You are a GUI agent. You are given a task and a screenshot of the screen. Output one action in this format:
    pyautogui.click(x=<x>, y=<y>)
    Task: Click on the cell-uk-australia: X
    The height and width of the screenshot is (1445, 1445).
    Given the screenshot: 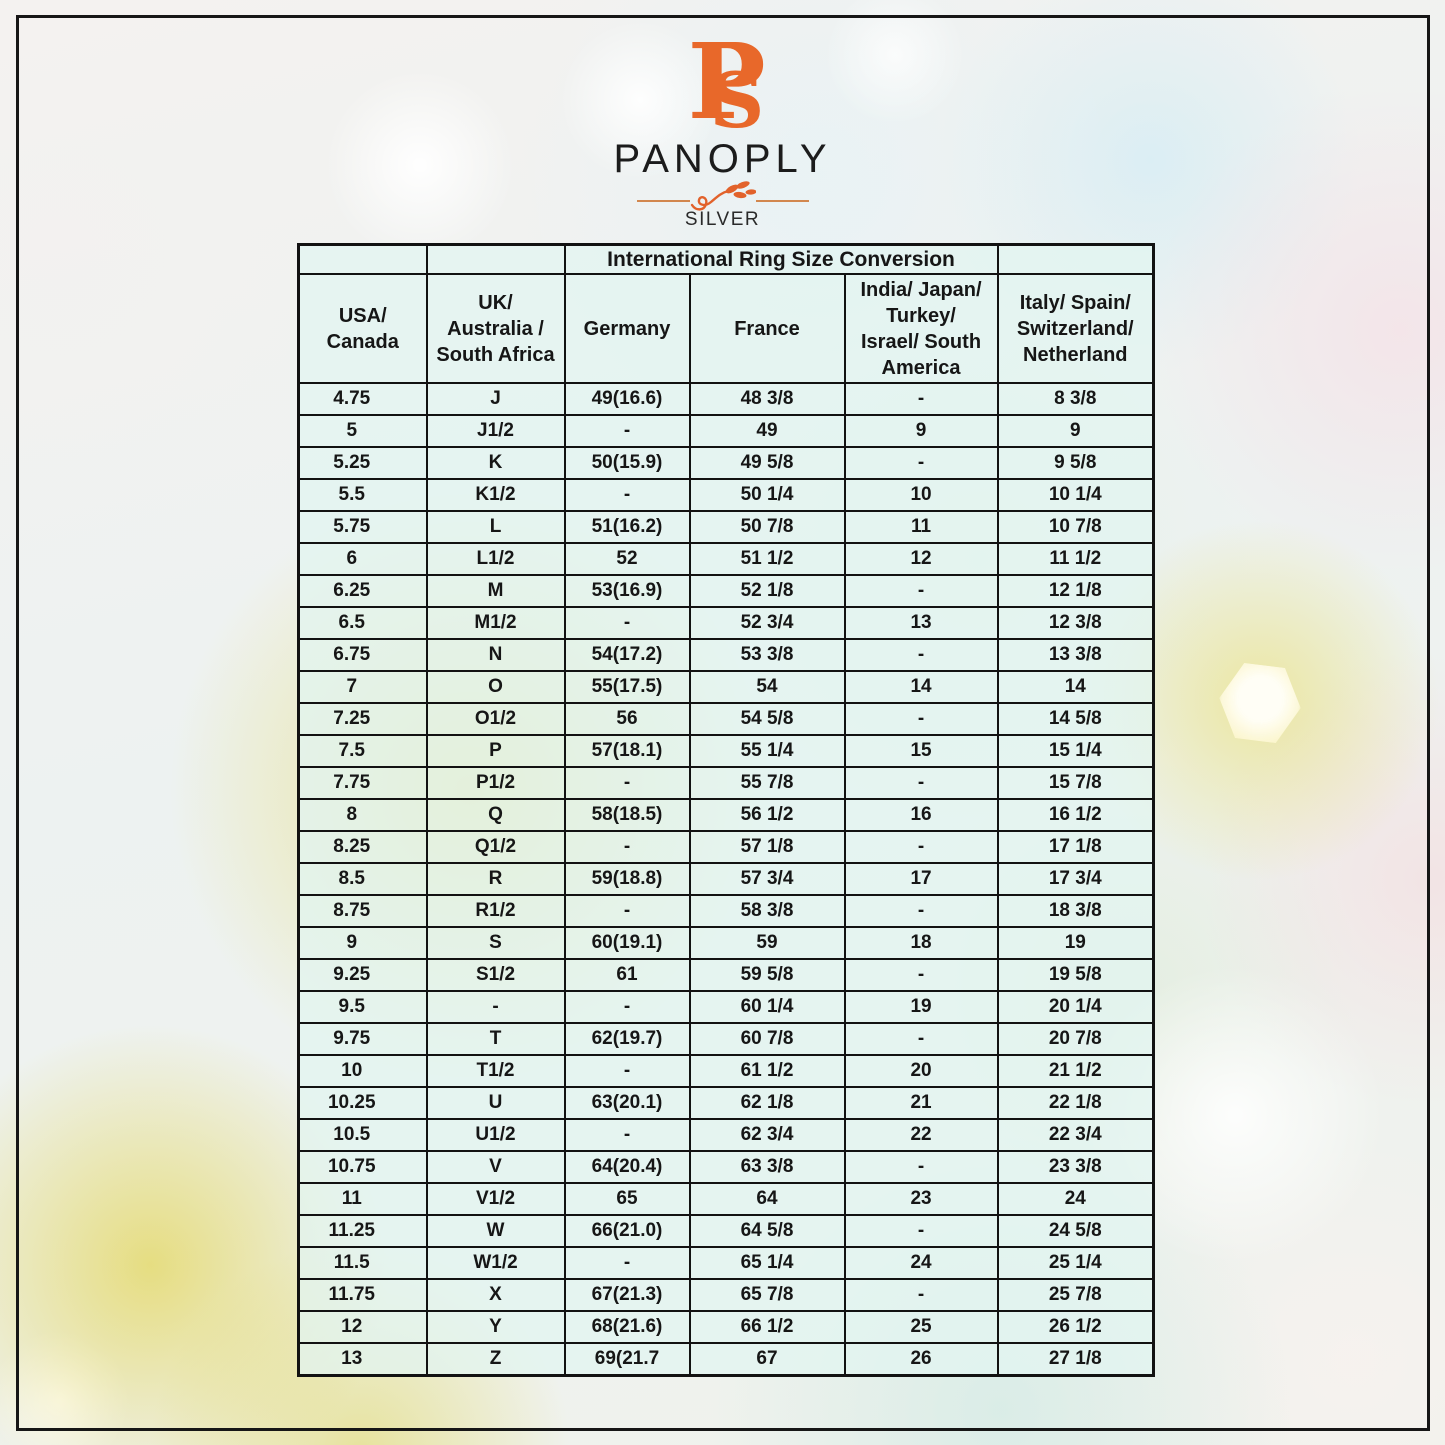 What is the action you would take?
    pyautogui.click(x=495, y=1295)
    